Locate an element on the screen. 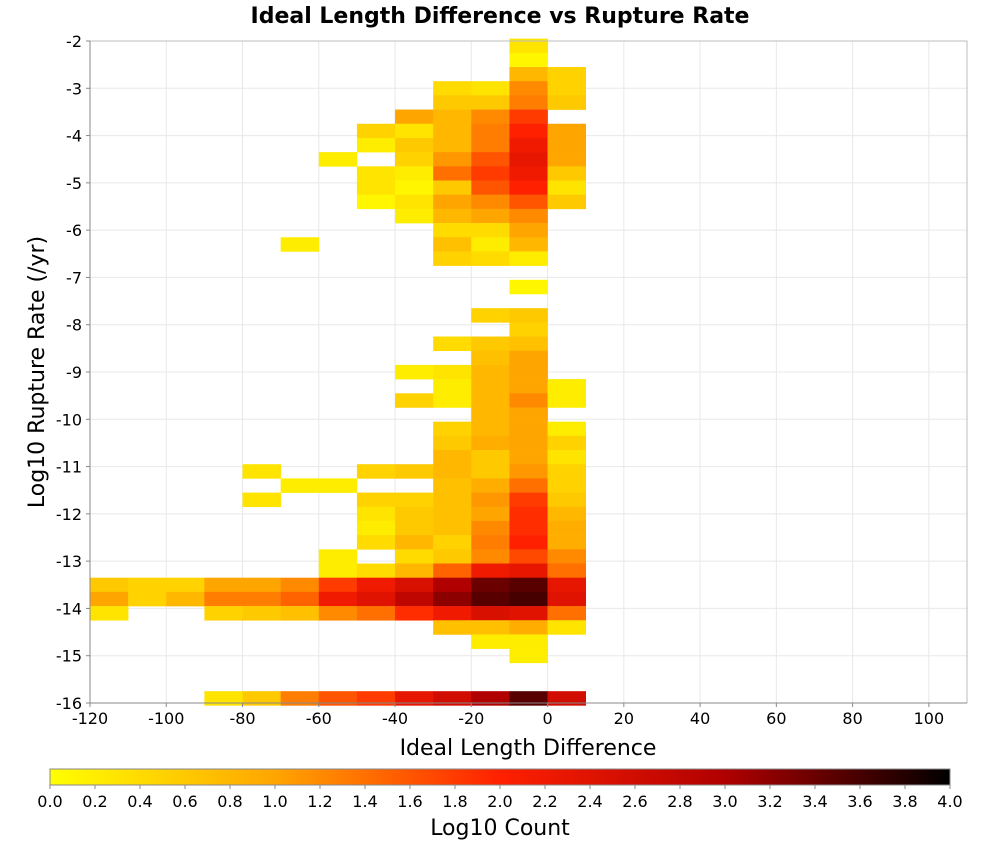 The height and width of the screenshot is (850, 1000). y-tick-label: -14 is located at coordinates (69, 608).